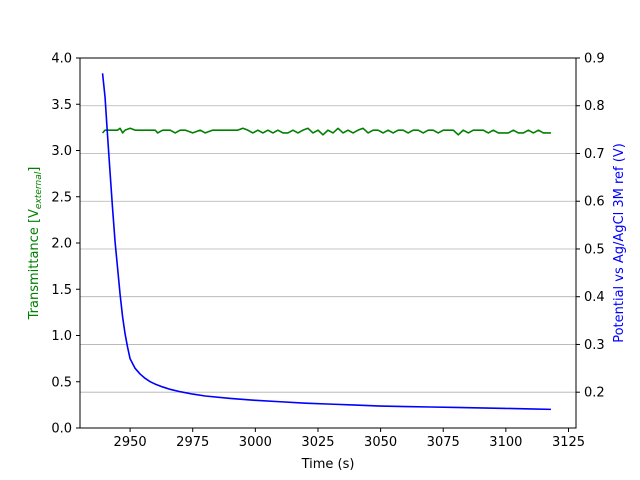  What do you see at coordinates (61, 105) in the screenshot?
I see `y-left-tick-label: 3.5` at bounding box center [61, 105].